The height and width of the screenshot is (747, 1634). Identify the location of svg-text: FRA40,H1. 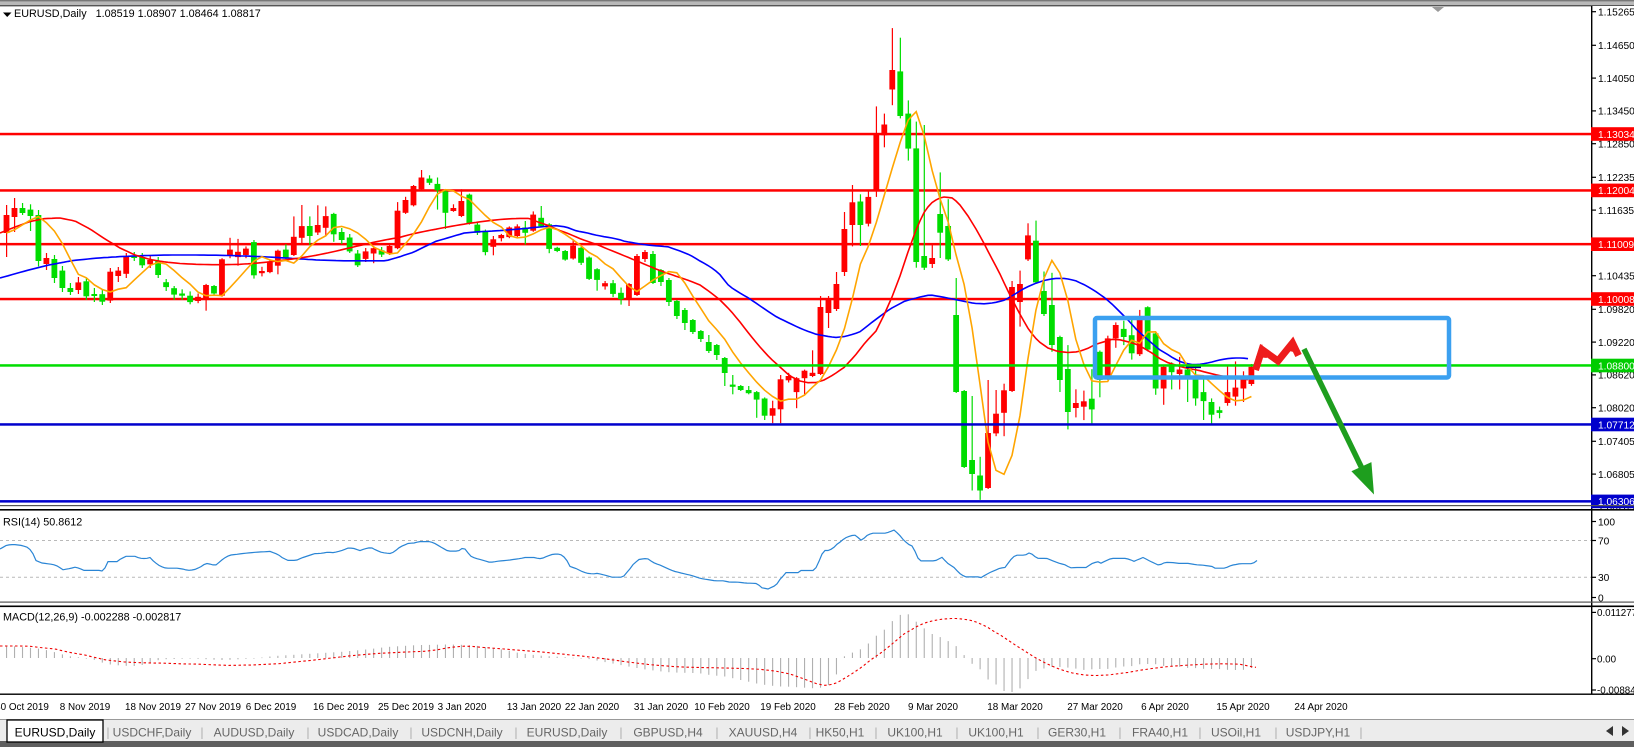
(1160, 733).